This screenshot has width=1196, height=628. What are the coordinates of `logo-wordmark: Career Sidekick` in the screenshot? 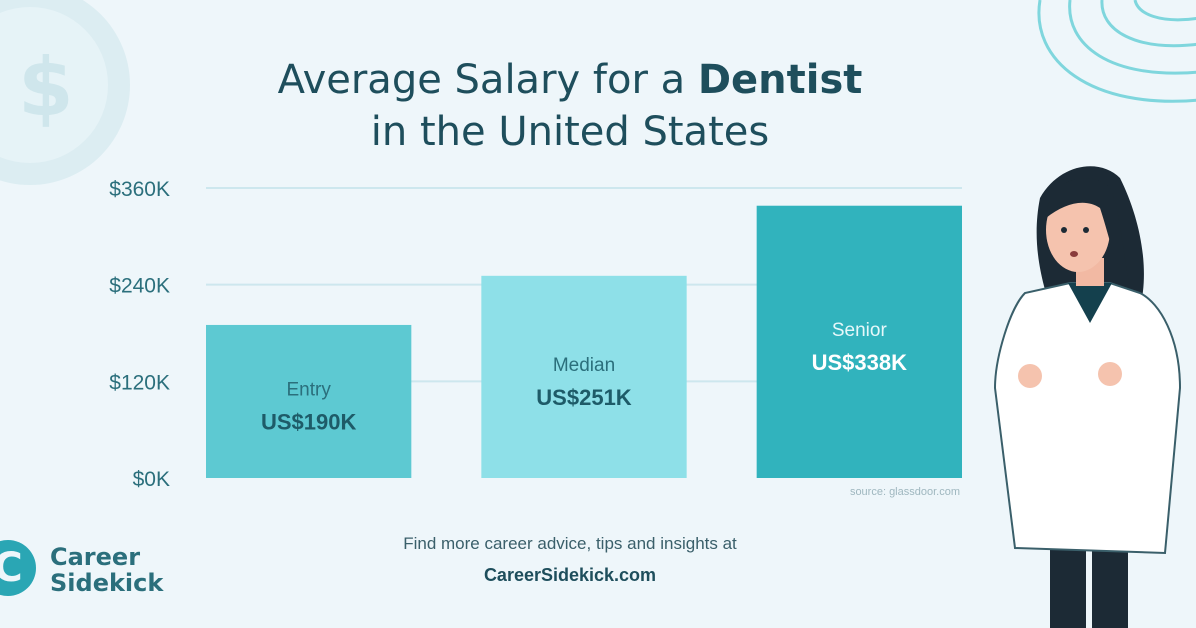 It's located at (106, 570).